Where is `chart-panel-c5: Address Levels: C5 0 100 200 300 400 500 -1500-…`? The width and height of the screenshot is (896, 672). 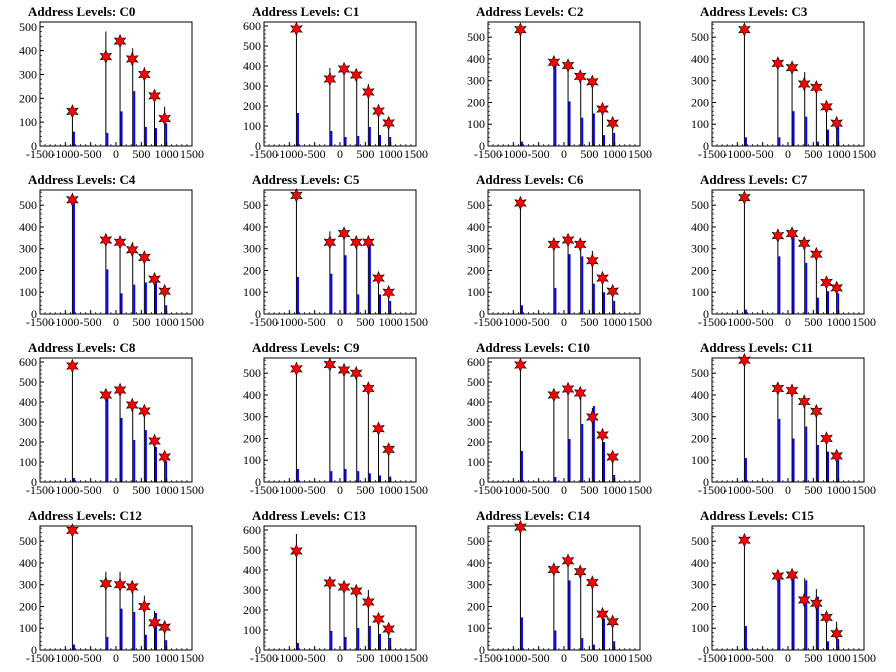 chart-panel-c5: Address Levels: C5 0 100 200 300 400 500 -1500-… is located at coordinates (336, 252).